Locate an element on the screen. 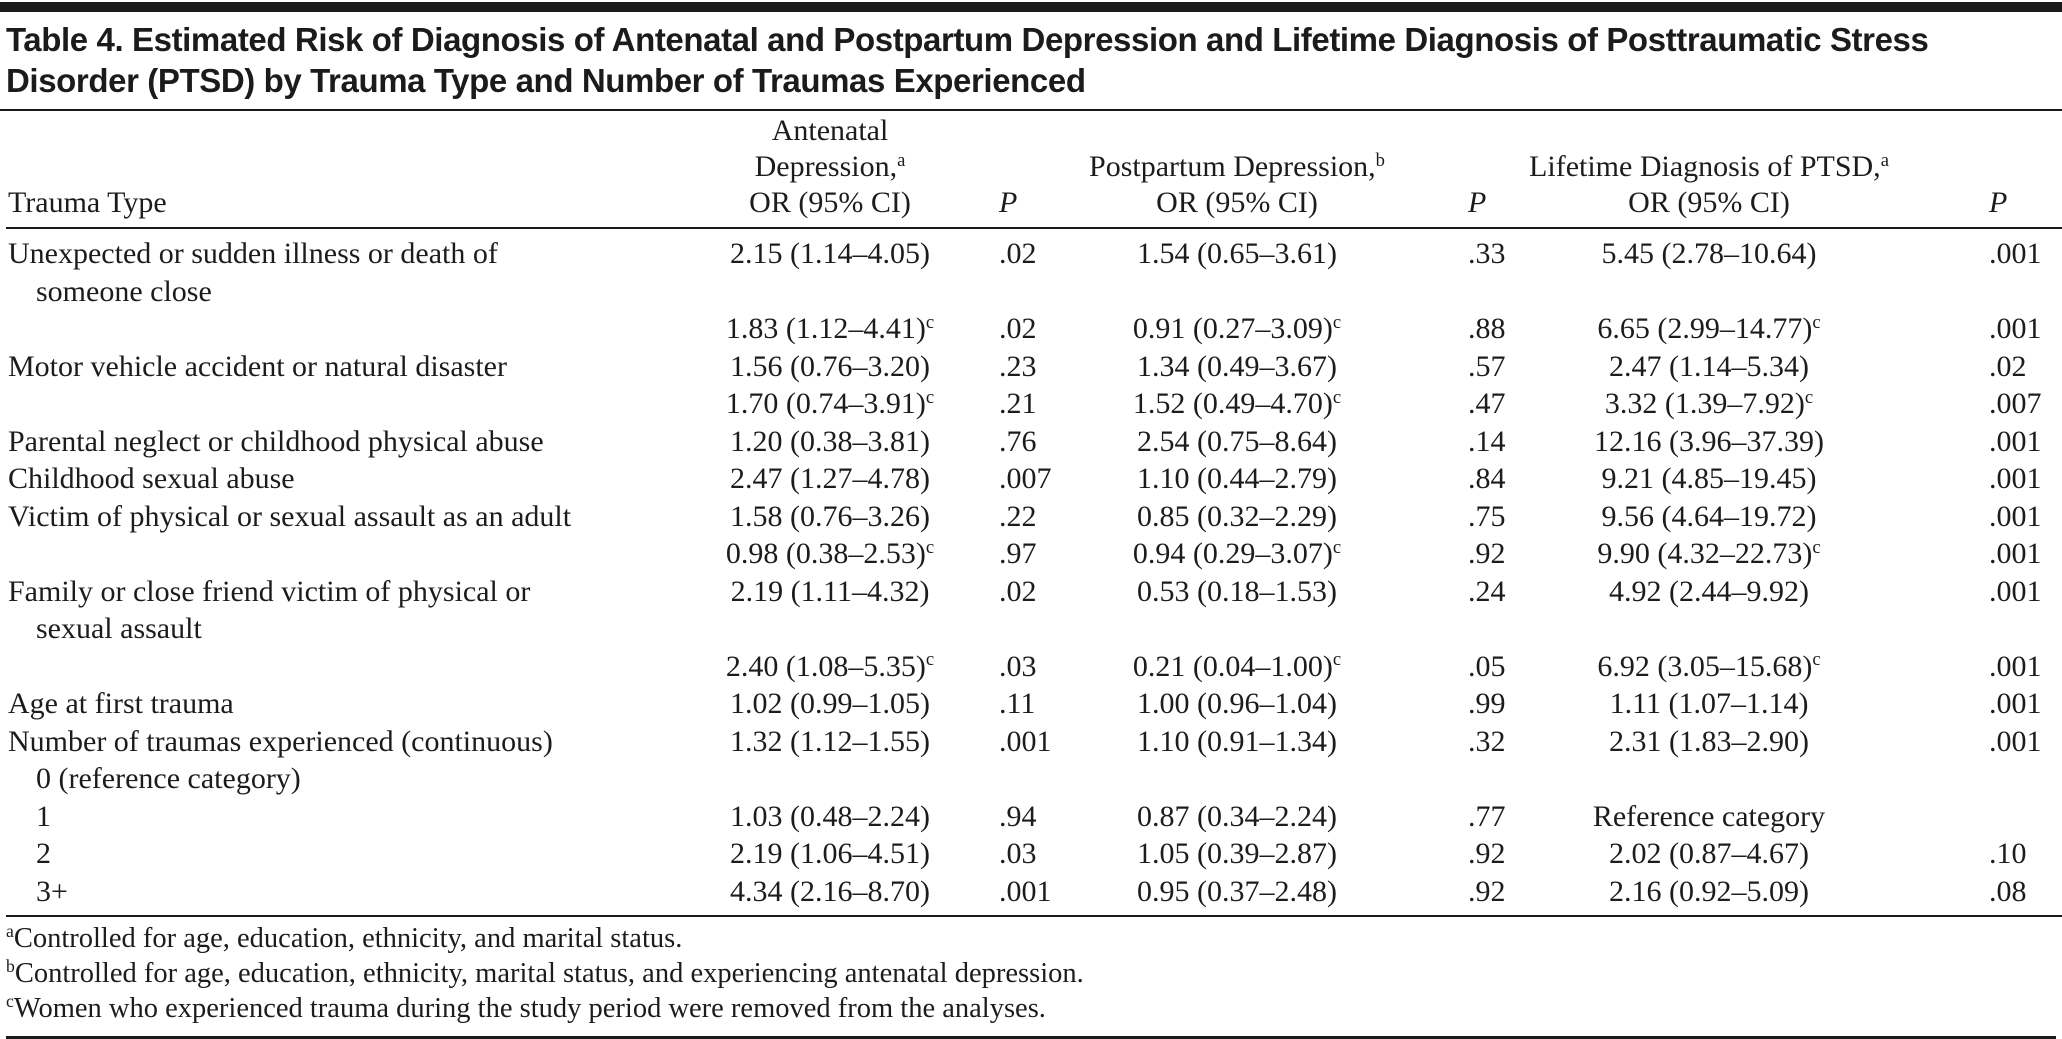 This screenshot has height=1039, width=2062. p-value-cell: .94 is located at coordinates (1018, 816).